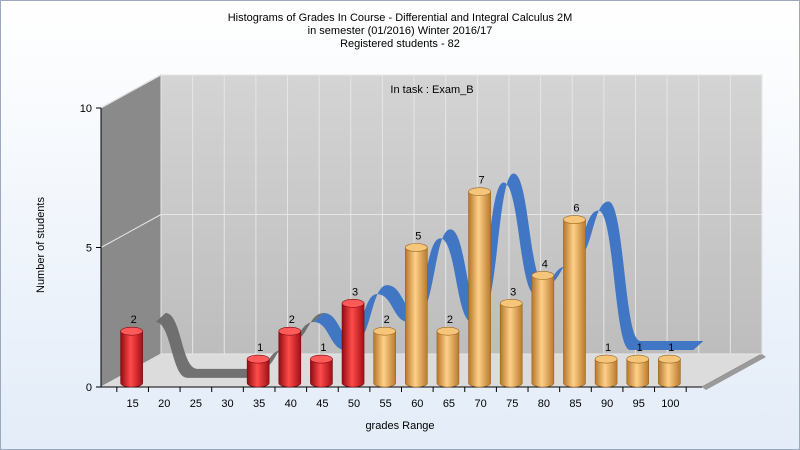  I want to click on y-tick-label: 10, so click(86, 109).